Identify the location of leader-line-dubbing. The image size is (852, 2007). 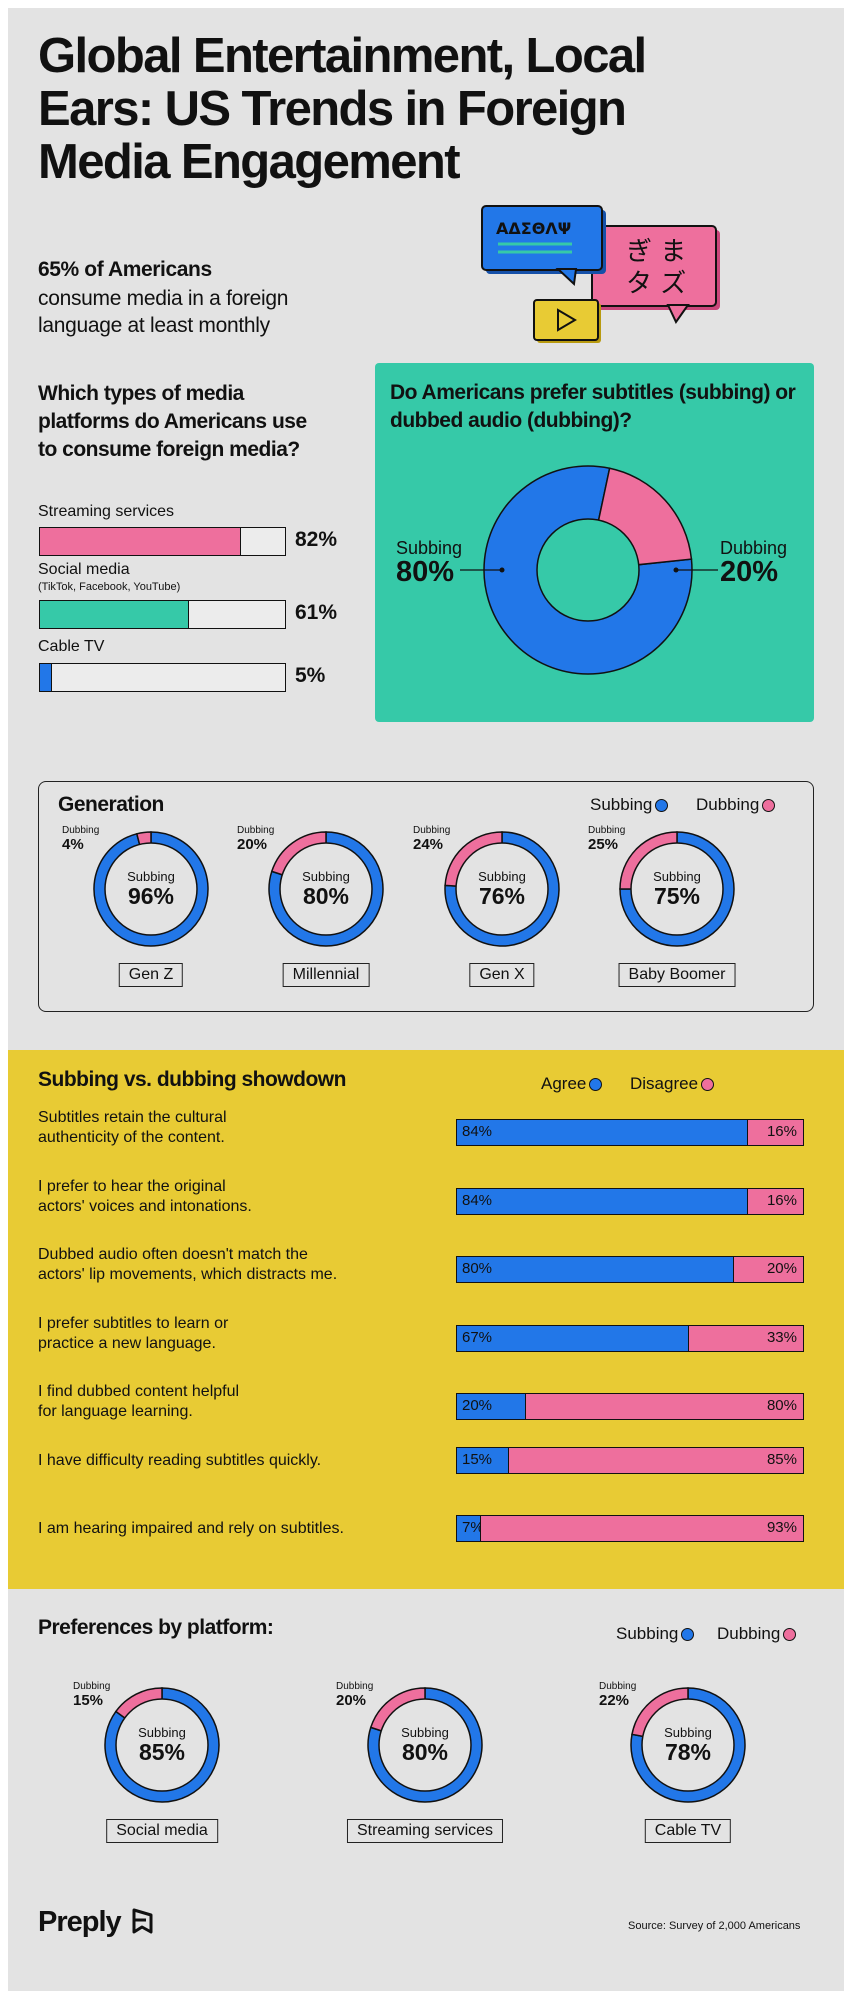
(695, 570).